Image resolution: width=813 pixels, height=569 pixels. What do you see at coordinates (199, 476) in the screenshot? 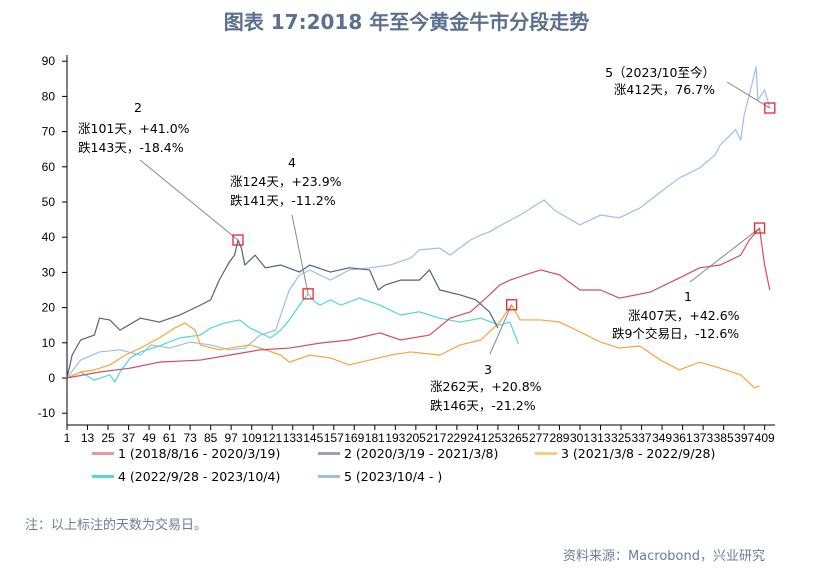
I see `legend-label: 4 (2022/9/28 - 2023/10/4)` at bounding box center [199, 476].